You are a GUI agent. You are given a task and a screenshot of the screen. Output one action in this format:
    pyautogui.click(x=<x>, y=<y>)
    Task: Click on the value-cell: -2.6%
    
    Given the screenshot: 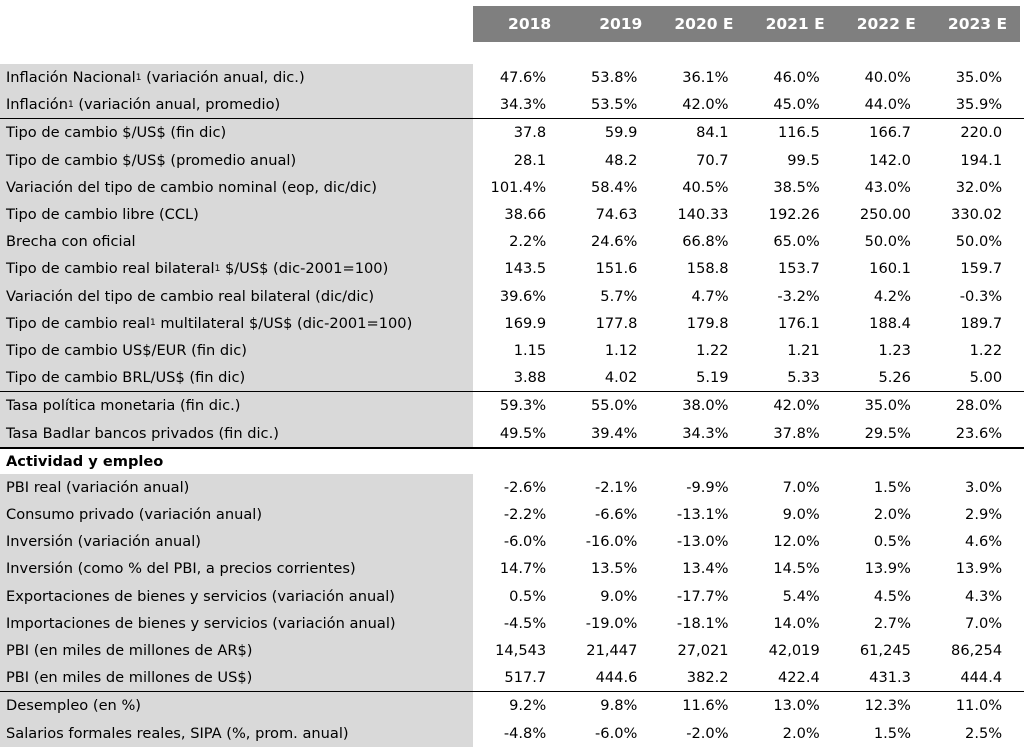 What is the action you would take?
    pyautogui.click(x=525, y=487)
    